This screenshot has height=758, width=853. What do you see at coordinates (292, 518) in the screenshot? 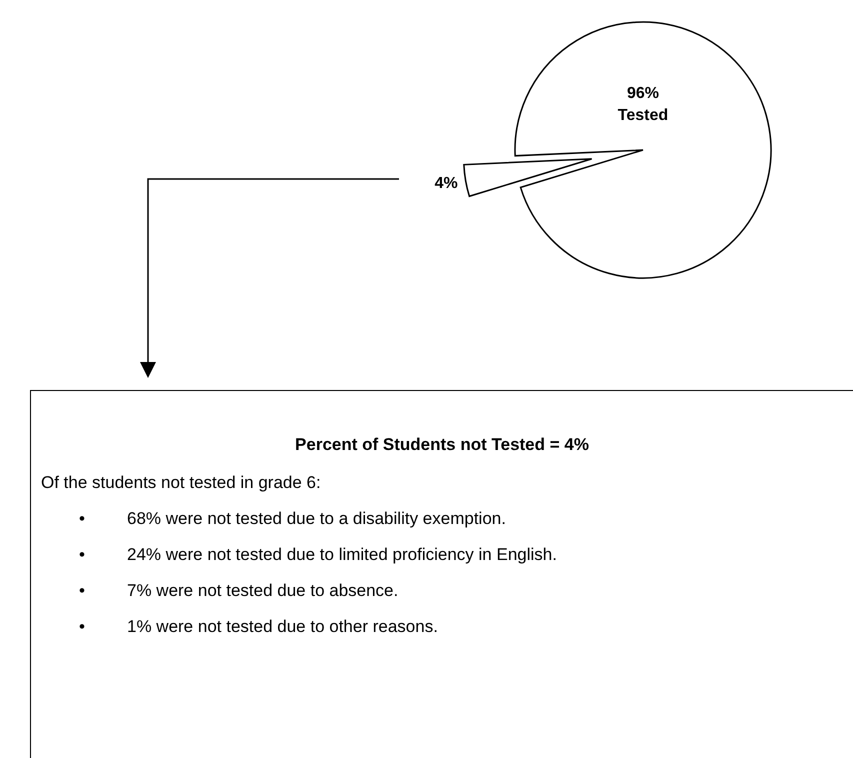
I see `text: • 68% were not tested due to a disability exemption.` at bounding box center [292, 518].